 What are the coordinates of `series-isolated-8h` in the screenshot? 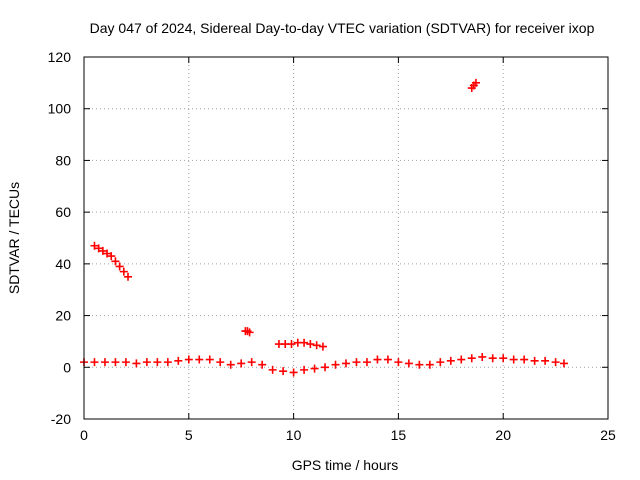 It's located at (247, 332).